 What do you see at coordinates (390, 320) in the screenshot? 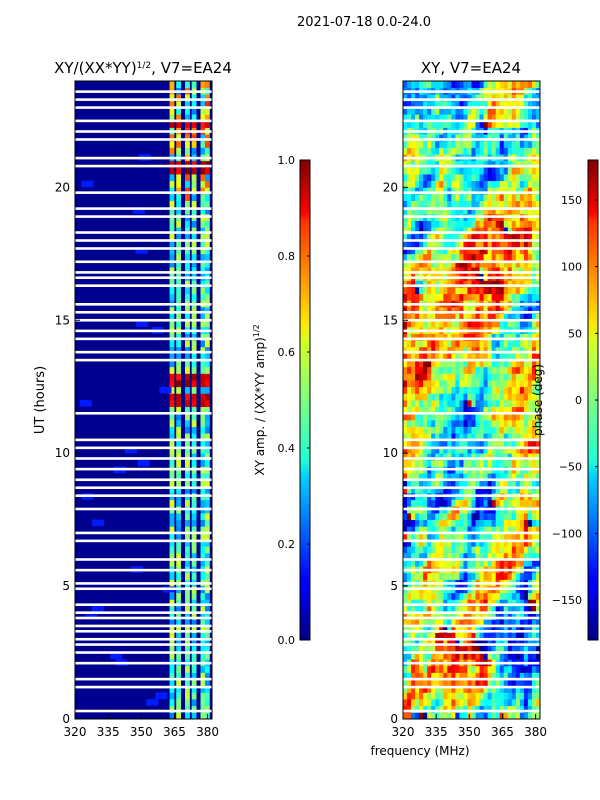
I see `phase-y-tick-label: 15` at bounding box center [390, 320].